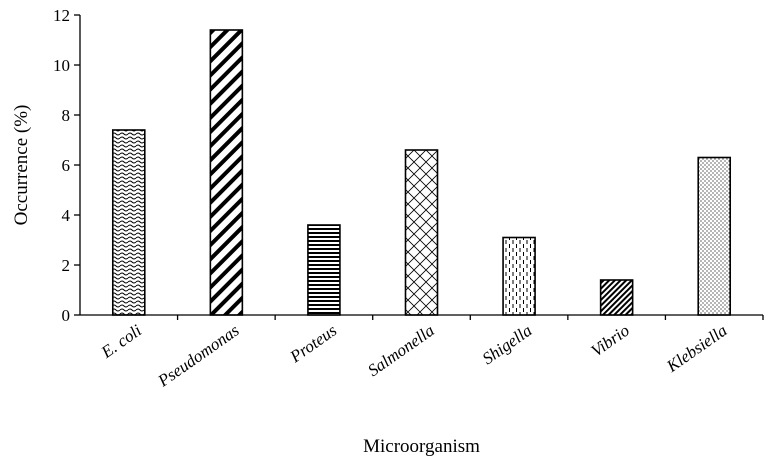 The image size is (773, 462). I want to click on bar-shigella, so click(519, 276).